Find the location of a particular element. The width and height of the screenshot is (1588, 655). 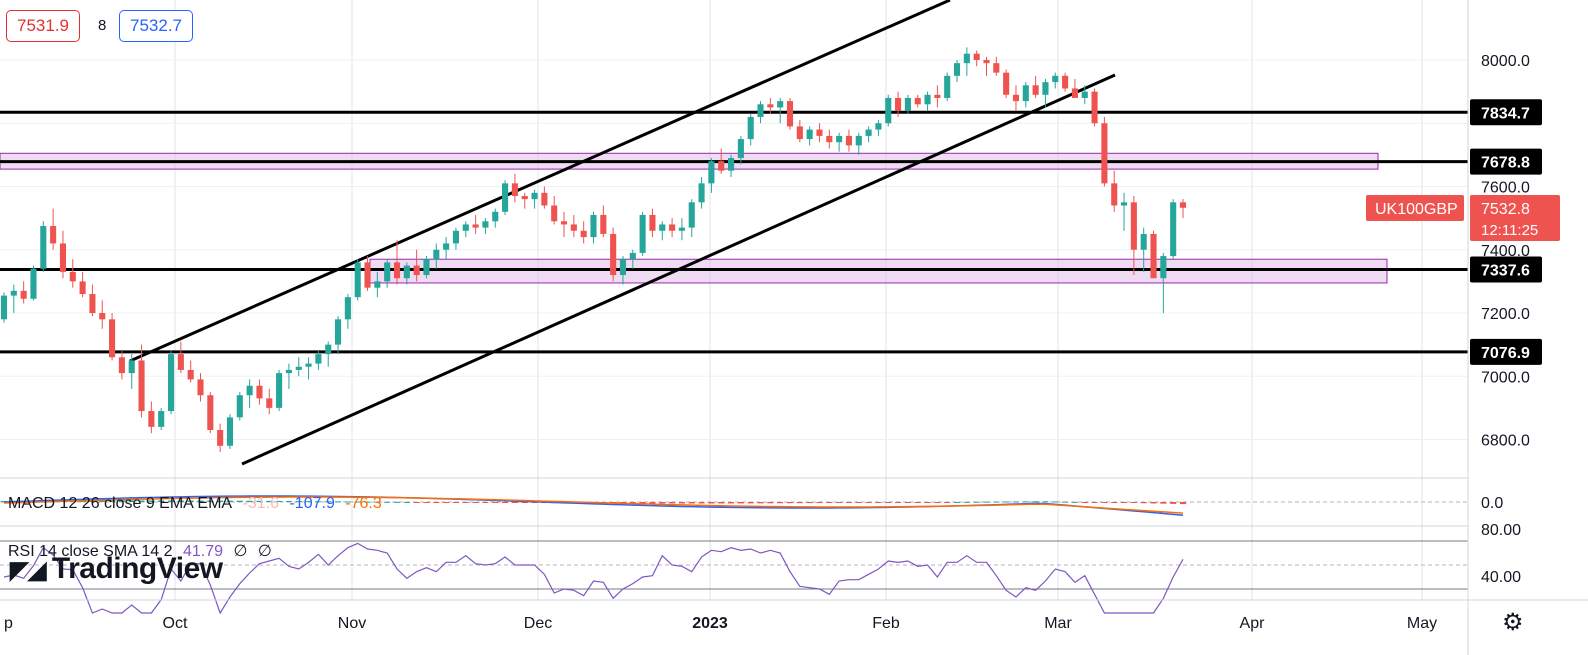

rsi-legend: RSI 14 close SMA 14 2 41.79 ∅ ∅ is located at coordinates (143, 551).